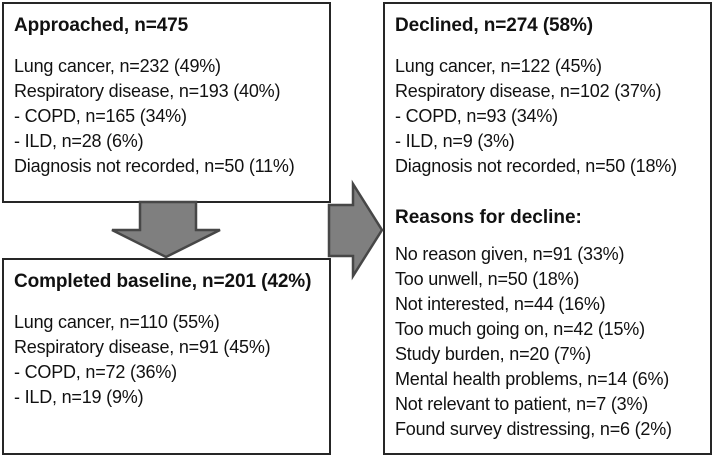 This screenshot has height=458, width=714. I want to click on reason-line: Study burden, n=20 (7%), so click(493, 354).